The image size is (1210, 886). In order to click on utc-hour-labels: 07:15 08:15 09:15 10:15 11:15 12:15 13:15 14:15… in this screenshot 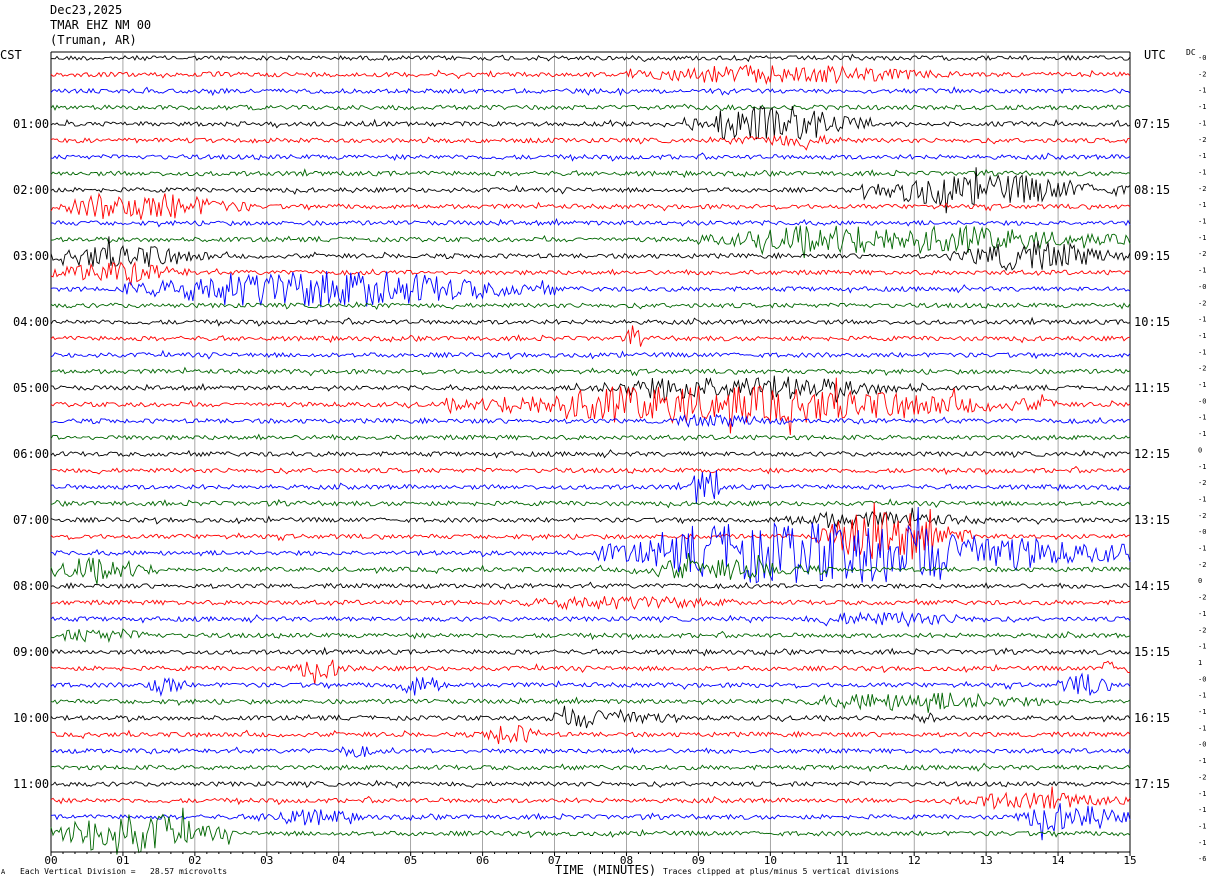, I will do `click(1152, 454)`.